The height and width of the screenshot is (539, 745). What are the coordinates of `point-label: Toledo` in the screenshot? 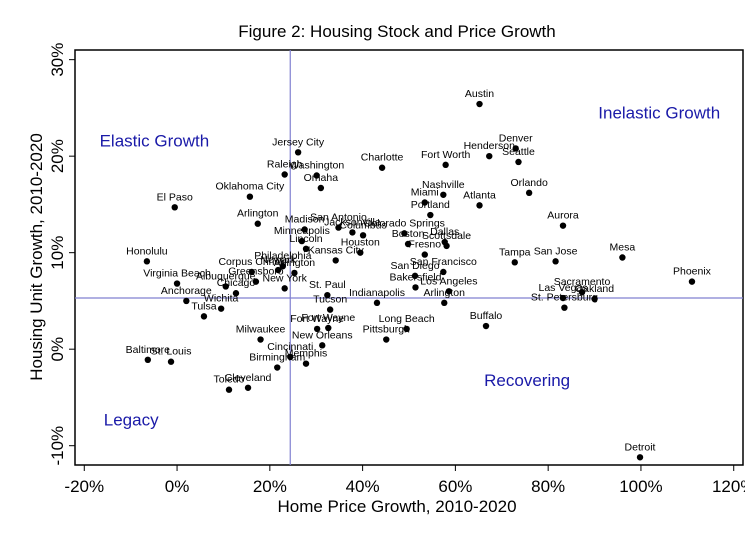 It's located at (229, 380).